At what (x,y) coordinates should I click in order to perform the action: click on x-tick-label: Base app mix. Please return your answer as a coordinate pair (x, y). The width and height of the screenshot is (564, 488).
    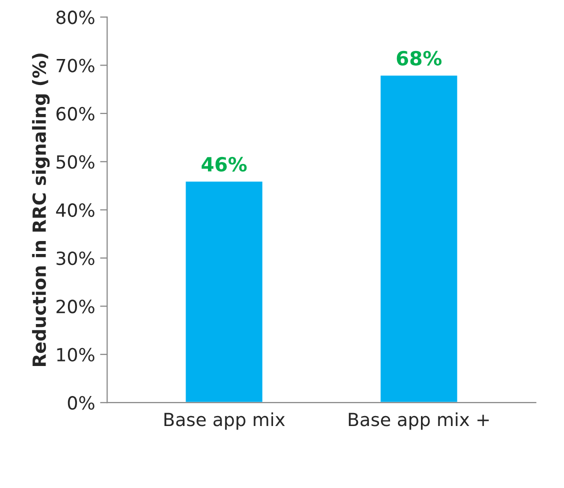
    Looking at the image, I should click on (224, 421).